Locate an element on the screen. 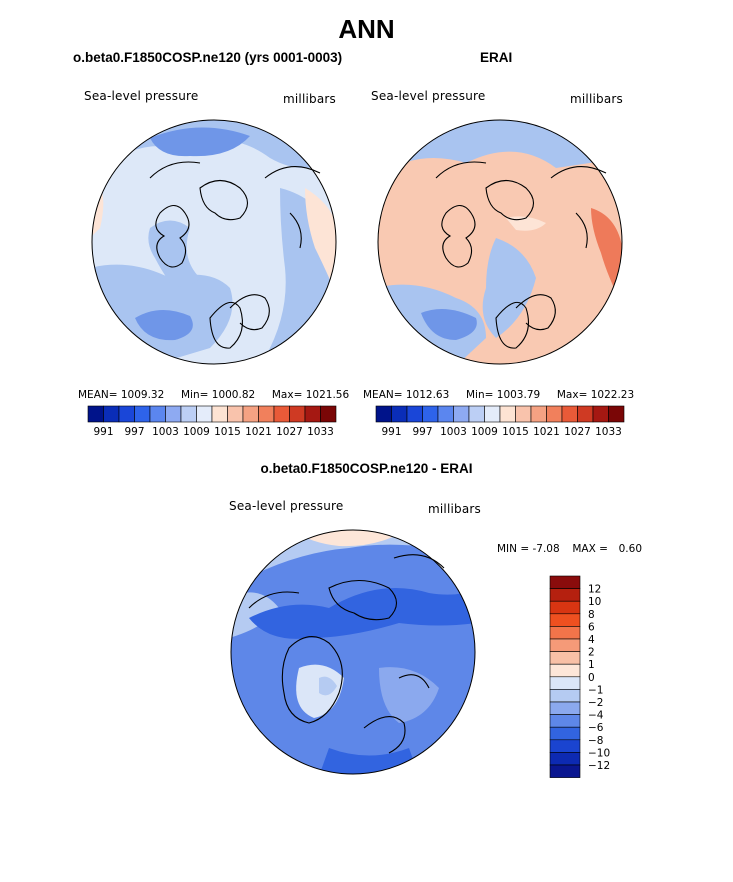 The image size is (733, 882). panel-3-field-base is located at coordinates (353, 652).